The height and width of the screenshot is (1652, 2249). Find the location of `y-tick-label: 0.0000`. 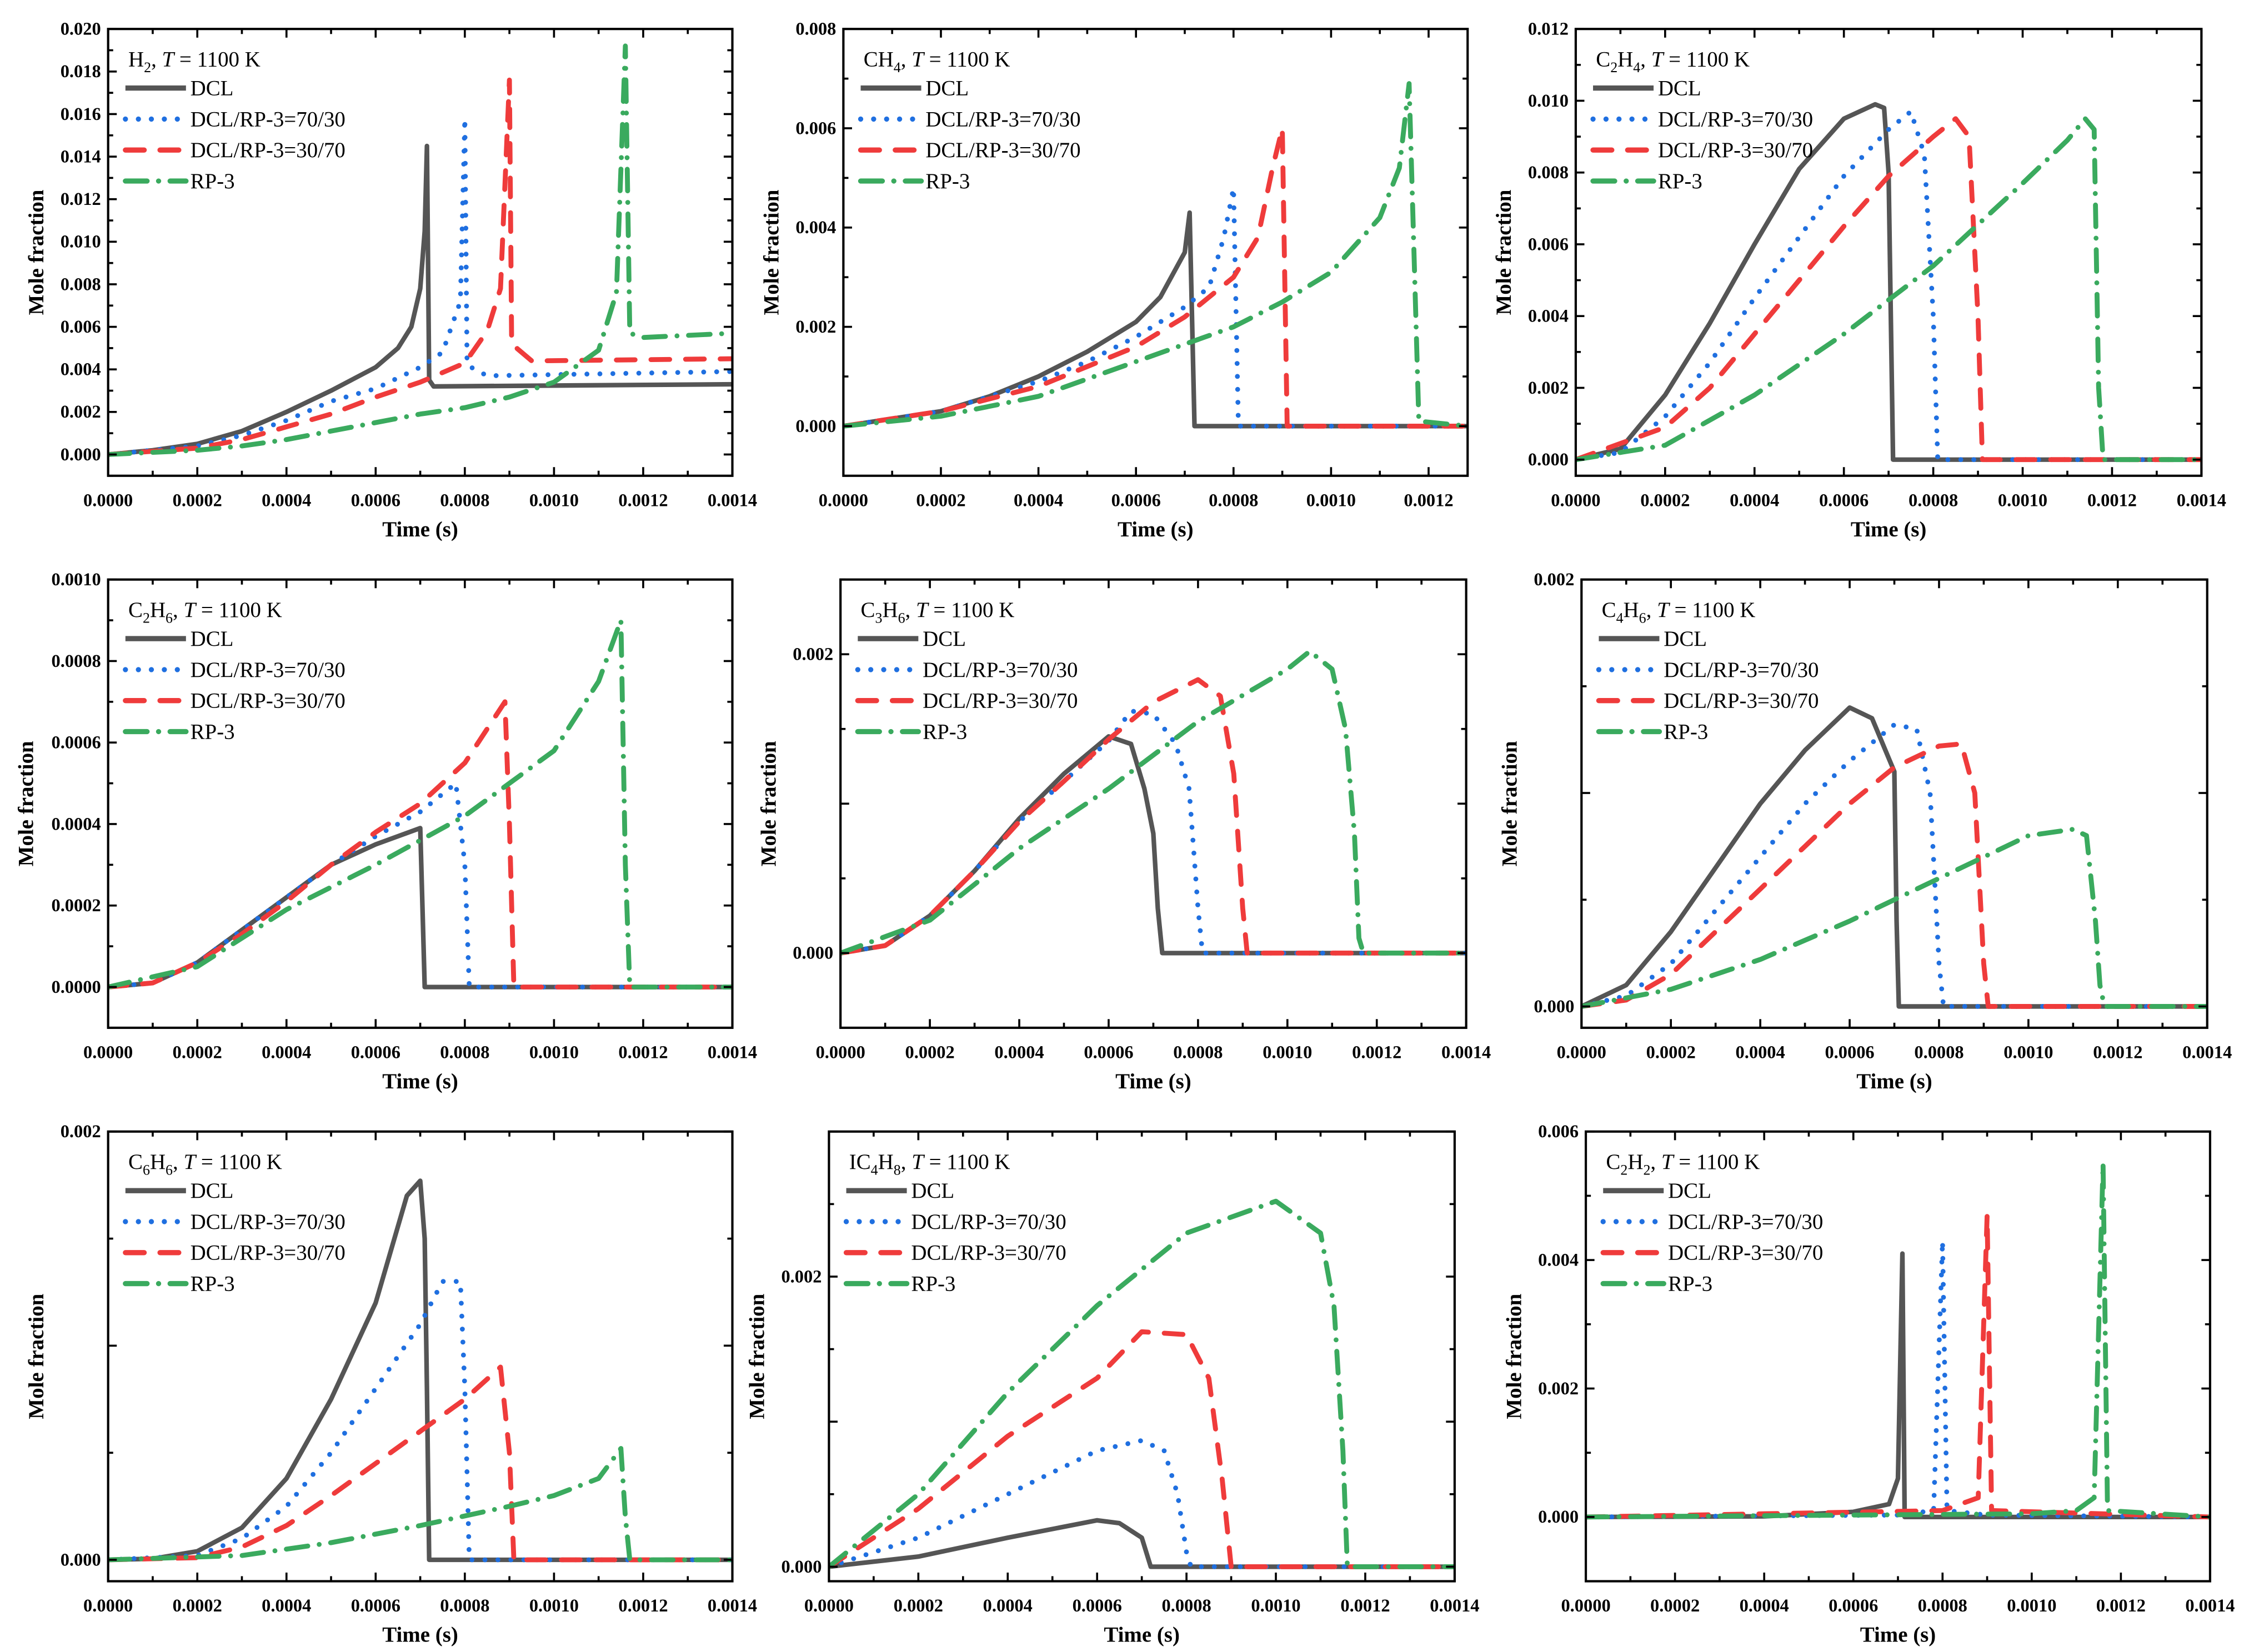

y-tick-label: 0.0000 is located at coordinates (76, 987).